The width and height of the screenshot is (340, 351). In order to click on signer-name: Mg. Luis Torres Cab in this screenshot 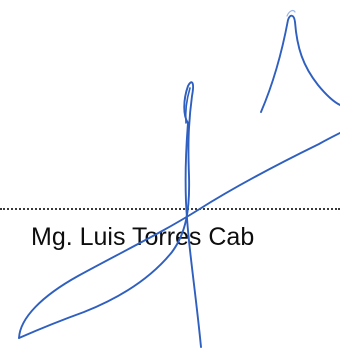, I will do `click(185, 237)`.